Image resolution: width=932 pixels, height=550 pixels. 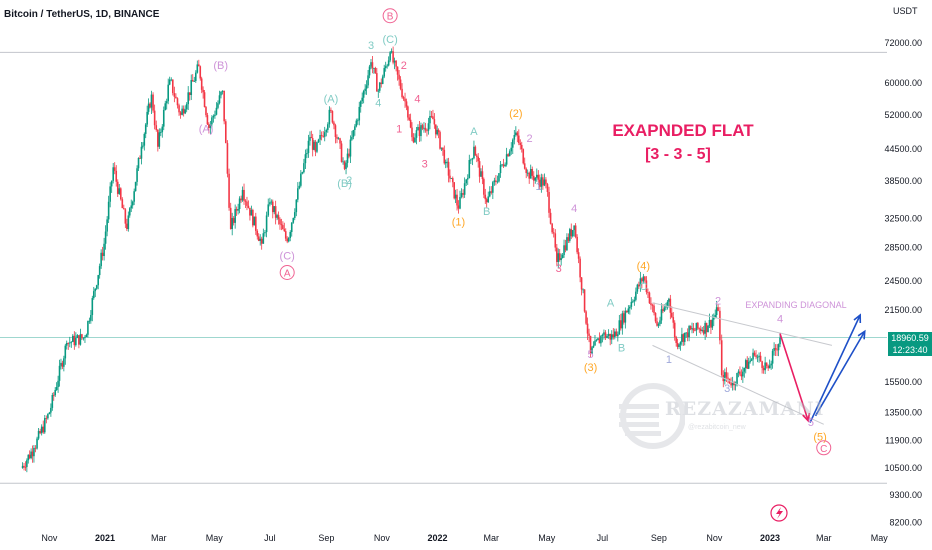 What do you see at coordinates (220, 66) in the screenshot?
I see `wave-label: (B)` at bounding box center [220, 66].